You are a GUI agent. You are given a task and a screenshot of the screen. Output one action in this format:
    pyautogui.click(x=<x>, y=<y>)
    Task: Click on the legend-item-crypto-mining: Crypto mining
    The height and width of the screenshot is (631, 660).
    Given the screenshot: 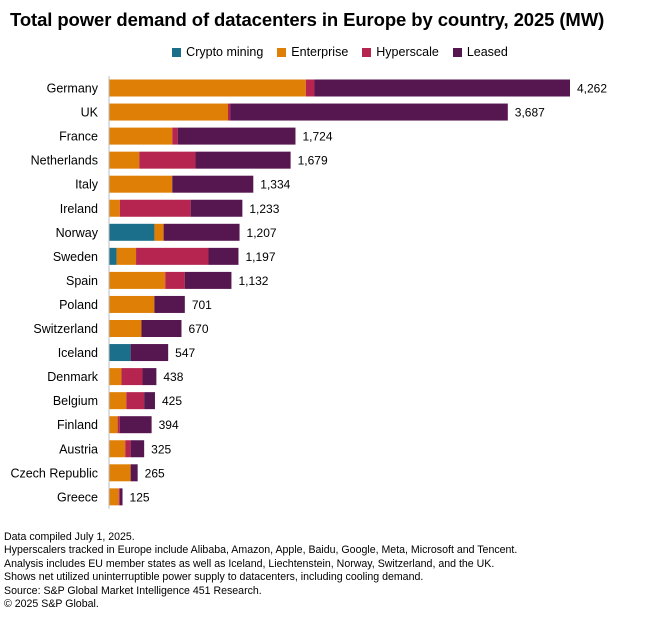 What is the action you would take?
    pyautogui.click(x=217, y=52)
    